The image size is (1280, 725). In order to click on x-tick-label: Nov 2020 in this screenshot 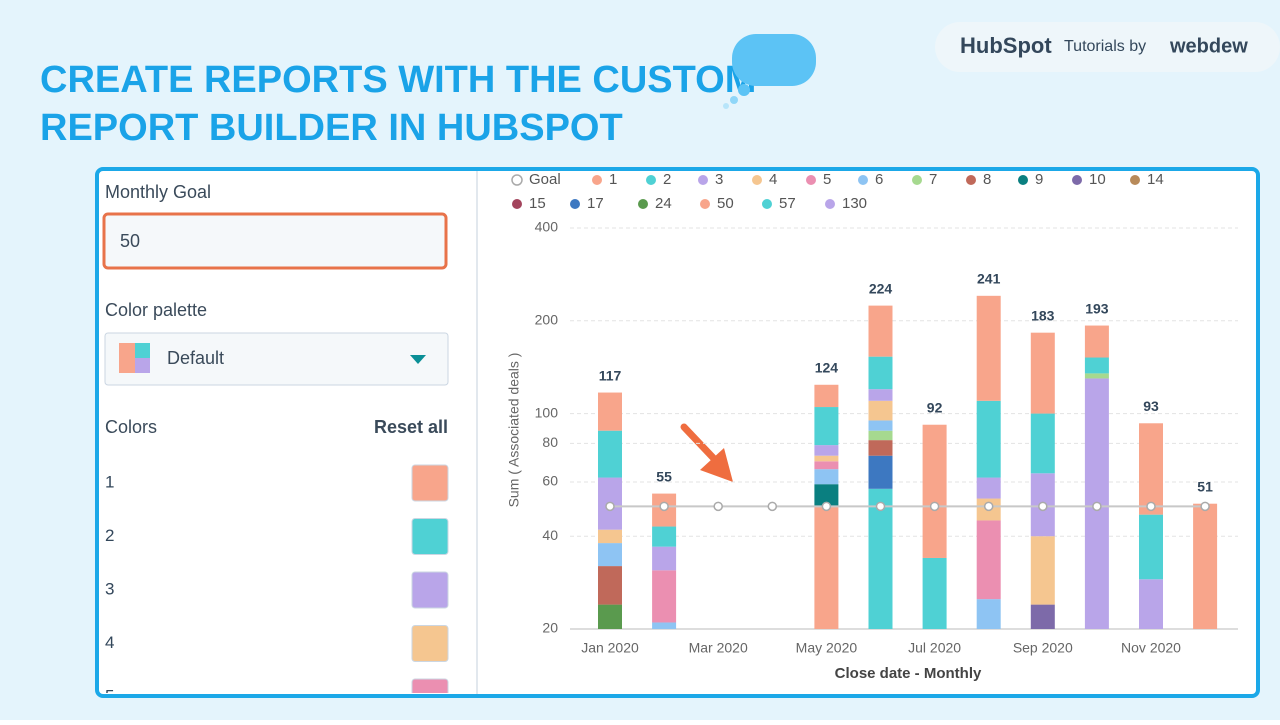, I will do `click(1151, 648)`.